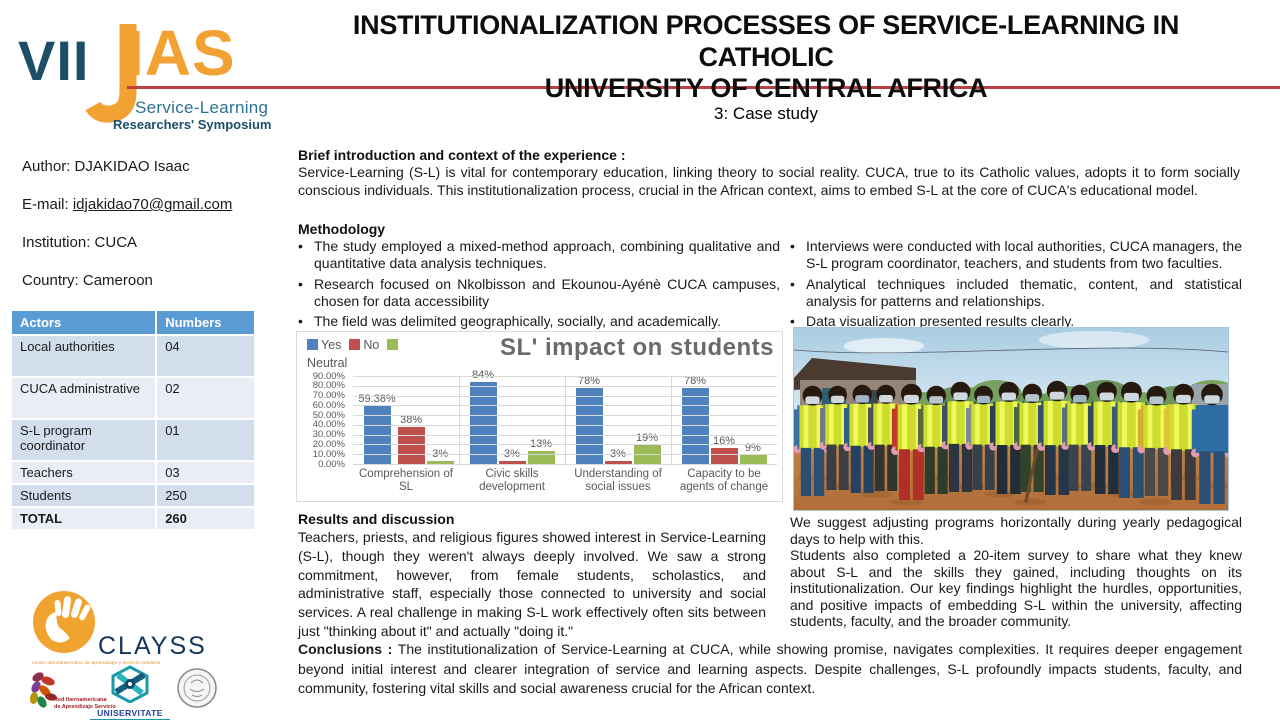 Image resolution: width=1280 pixels, height=720 pixels. Describe the element at coordinates (766, 113) in the screenshot. I see `poster-subtitle: 3: Case study` at that location.